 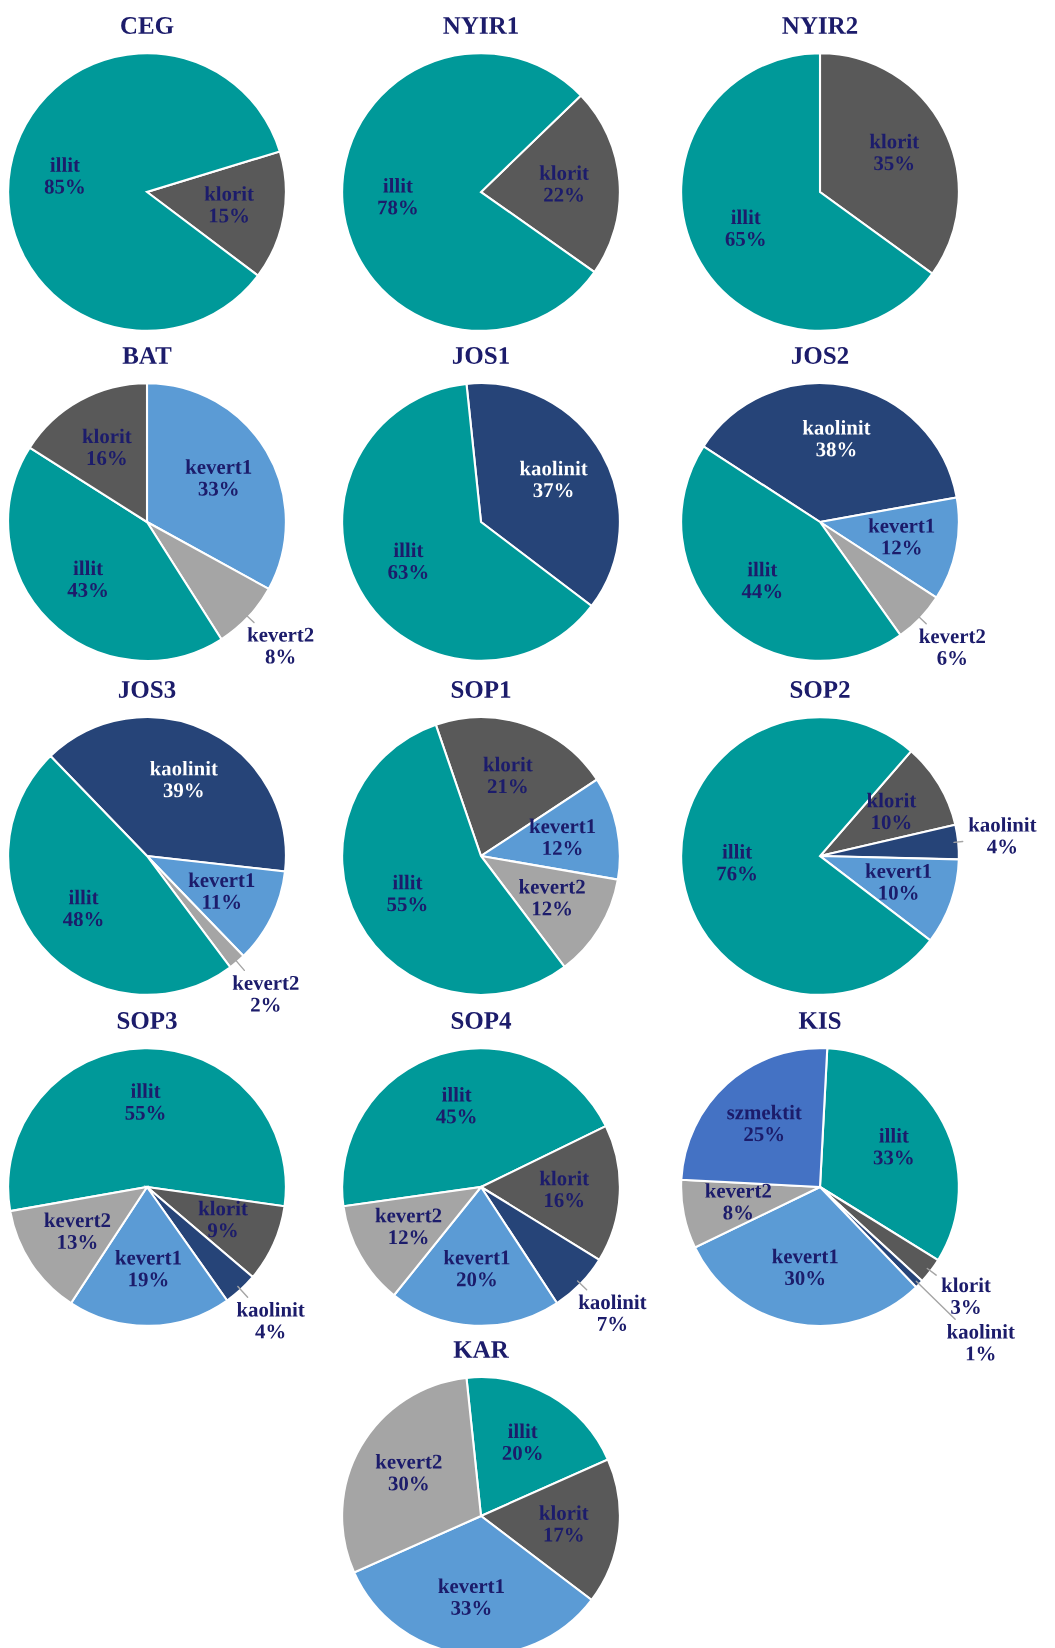 What do you see at coordinates (980, 1353) in the screenshot?
I see `data-label: 1%` at bounding box center [980, 1353].